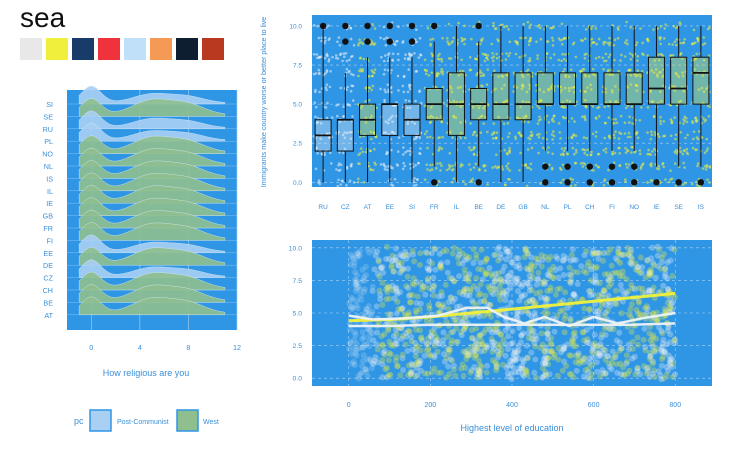 Image resolution: width=729 pixels, height=450 pixels. Describe the element at coordinates (568, 88) in the screenshot. I see `boxplot-box` at that location.